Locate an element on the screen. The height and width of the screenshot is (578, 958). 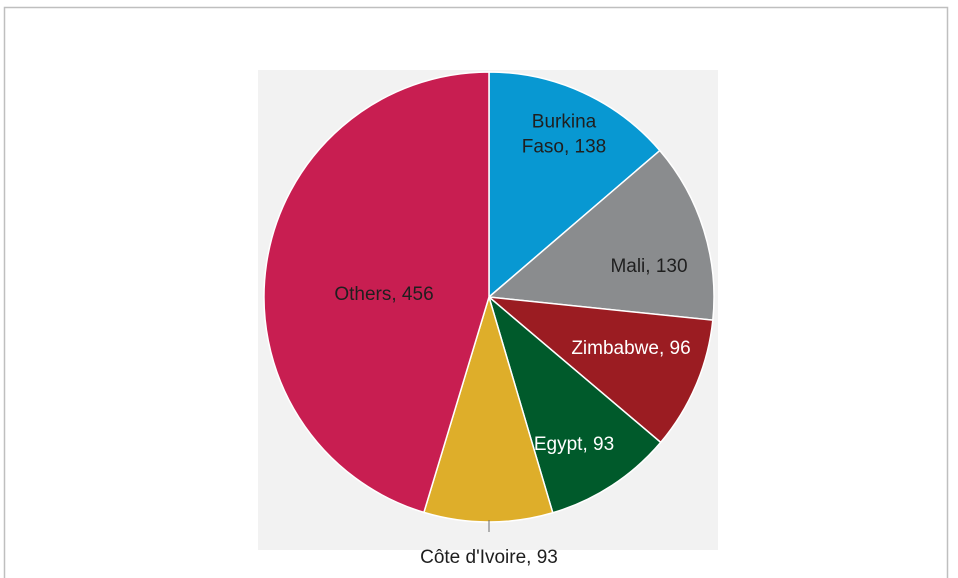
data-label-line: Egypt, 93 is located at coordinates (574, 444).